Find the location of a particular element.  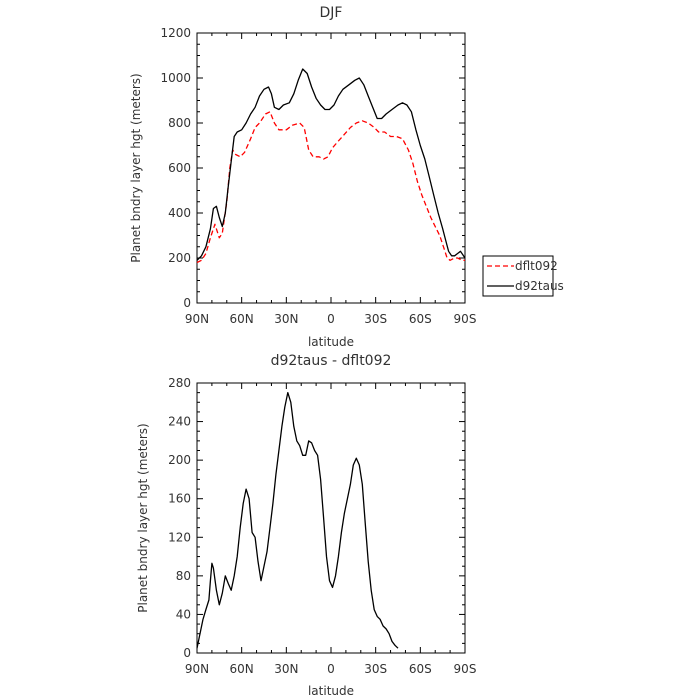

bottom-plot-frame is located at coordinates (331, 518).